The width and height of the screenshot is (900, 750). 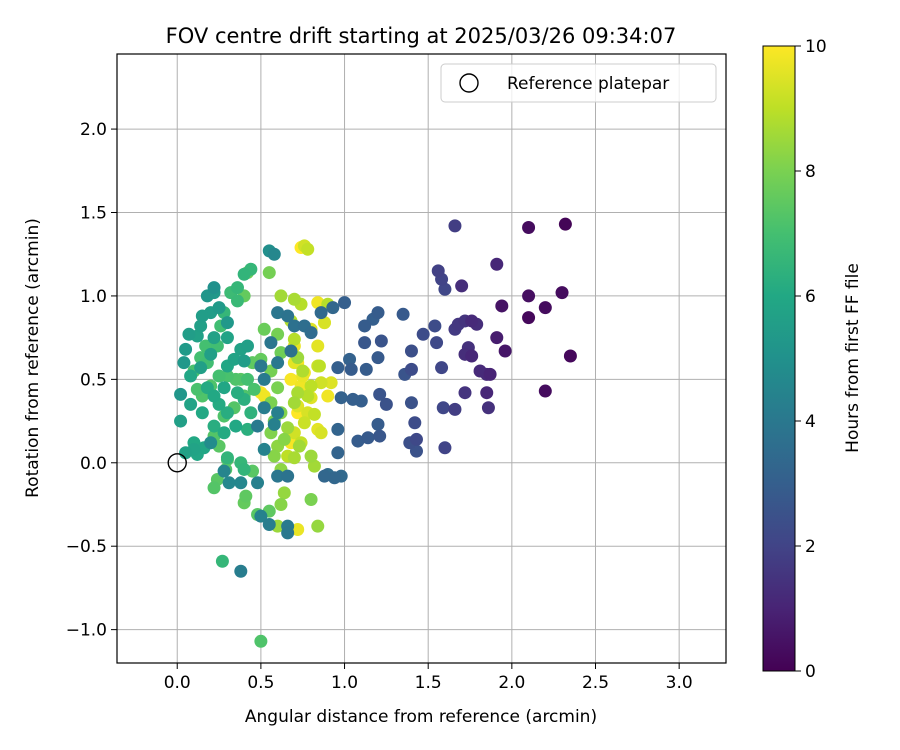 I want to click on x-tick-label: 1.0, so click(x=344, y=683).